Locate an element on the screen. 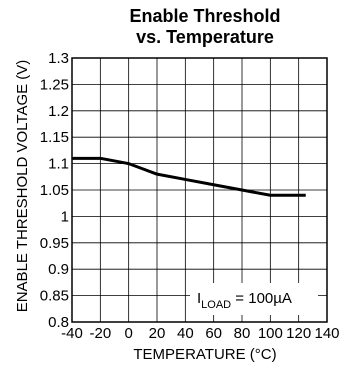 The width and height of the screenshot is (362, 366). x-tick-labels: -40 -20 0 20 40 60 80 100 120 140 is located at coordinates (200, 333).